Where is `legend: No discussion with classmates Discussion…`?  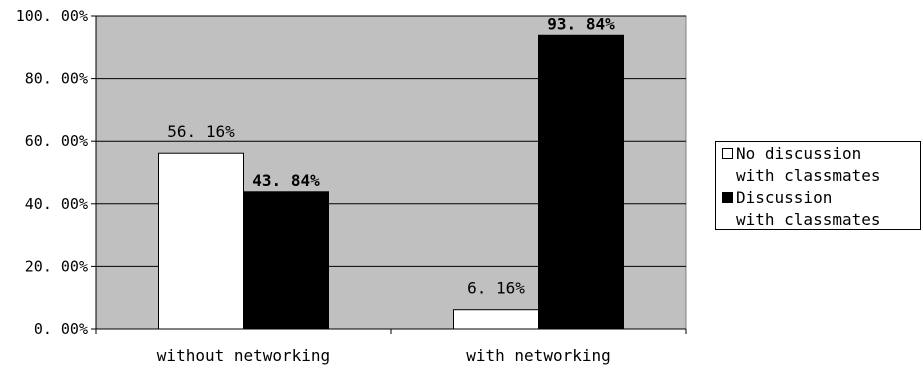
legend: No discussion with classmates Discussion… is located at coordinates (818, 185).